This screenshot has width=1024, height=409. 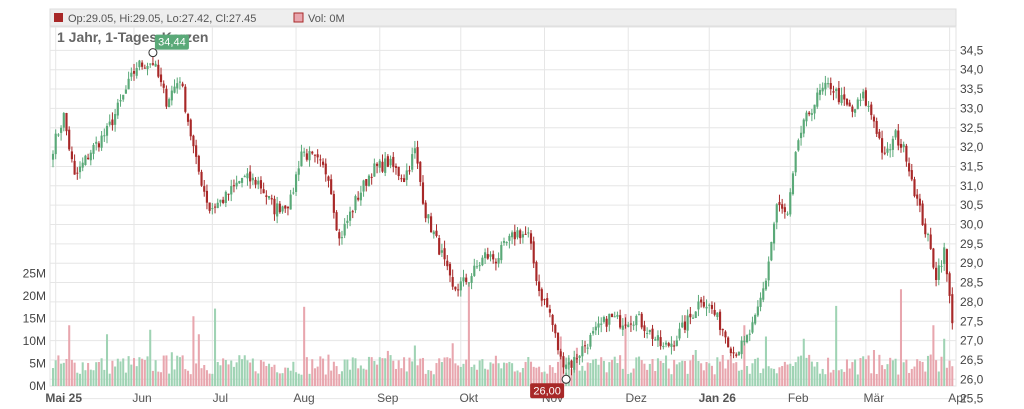 What do you see at coordinates (972, 186) in the screenshot?
I see `price-tick-label: 31,0` at bounding box center [972, 186].